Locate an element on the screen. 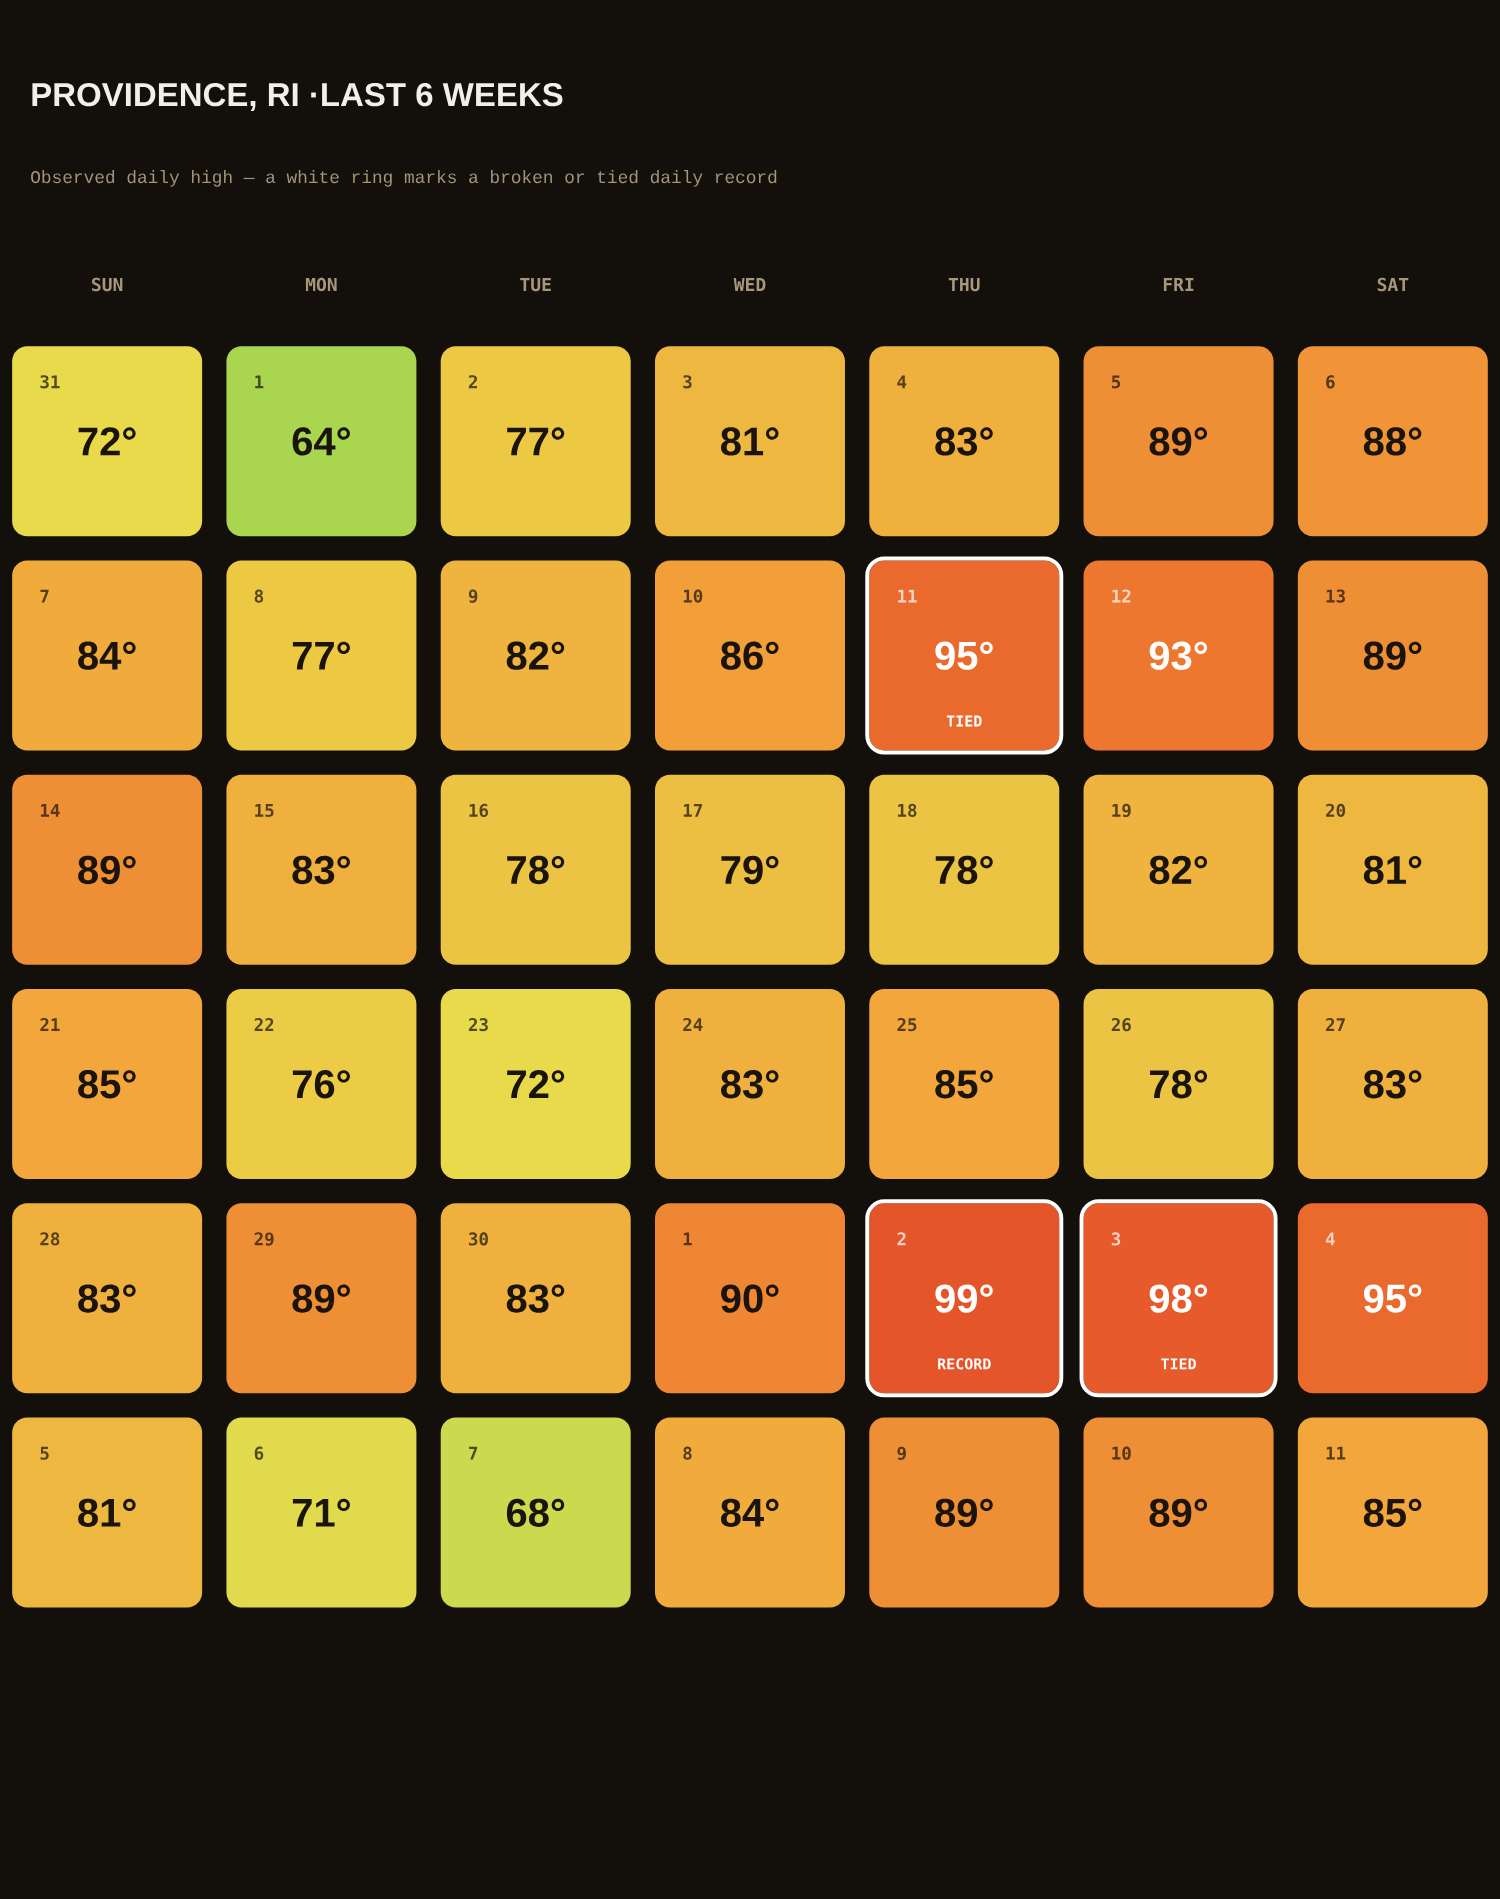 The image size is (1500, 1899). data-label: 71° is located at coordinates (321, 1512).